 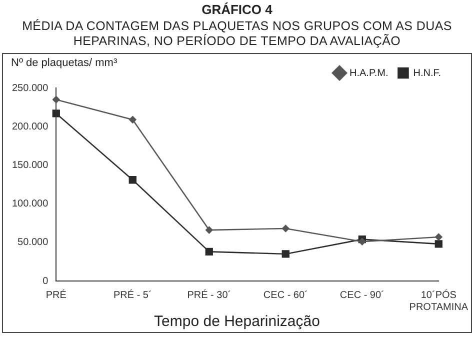 I want to click on y-tick-label: 150.000, so click(x=30, y=165).